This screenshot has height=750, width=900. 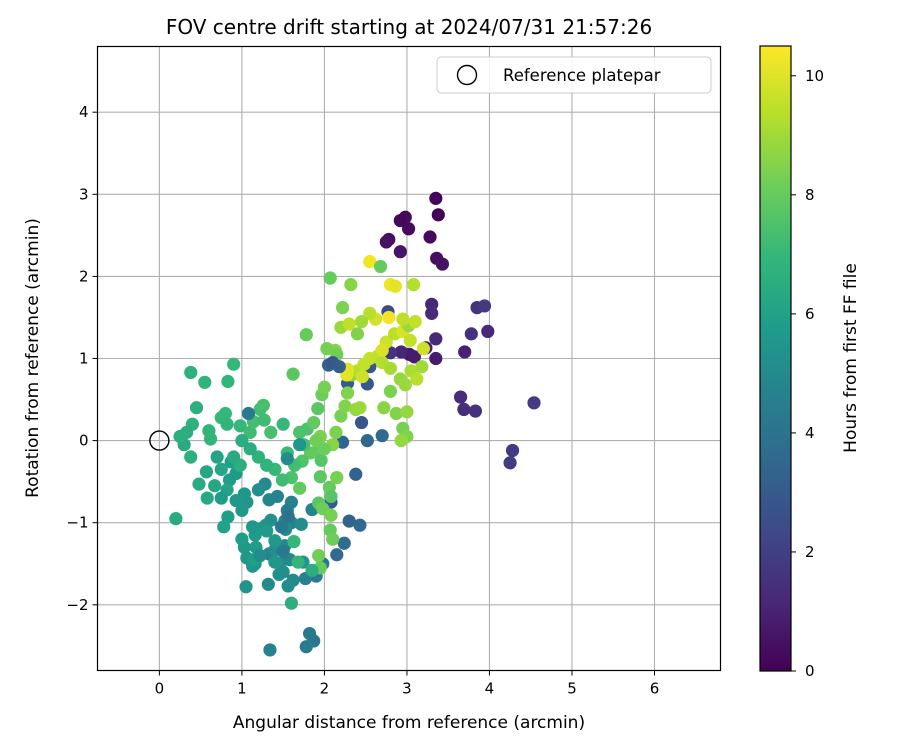 I want to click on x-tick-label: 6, so click(x=655, y=689).